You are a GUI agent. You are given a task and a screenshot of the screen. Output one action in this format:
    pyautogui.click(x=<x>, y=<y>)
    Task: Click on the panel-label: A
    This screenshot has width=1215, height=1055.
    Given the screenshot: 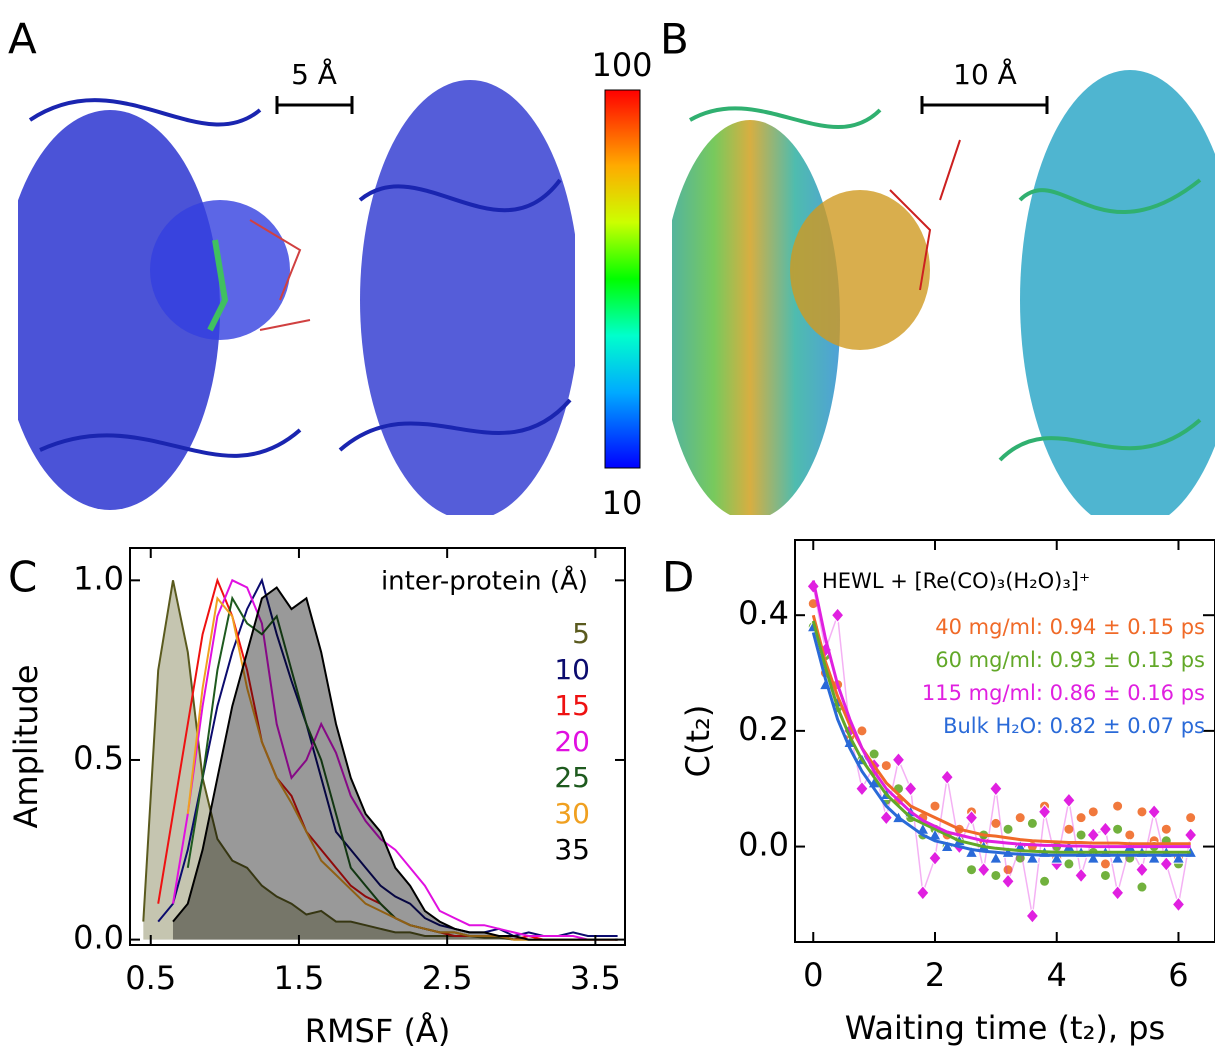 What is the action you would take?
    pyautogui.click(x=22, y=39)
    